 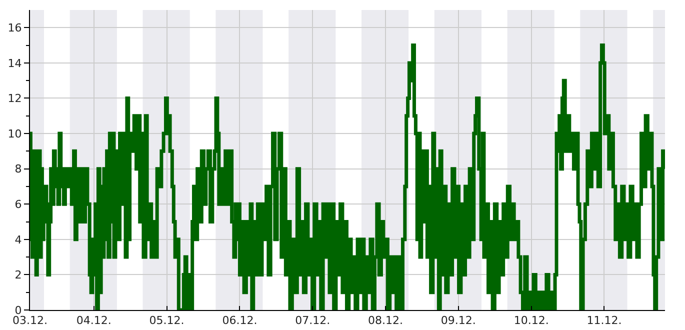 What do you see at coordinates (604, 321) in the screenshot?
I see `x-tick-label: 11.12.` at bounding box center [604, 321].